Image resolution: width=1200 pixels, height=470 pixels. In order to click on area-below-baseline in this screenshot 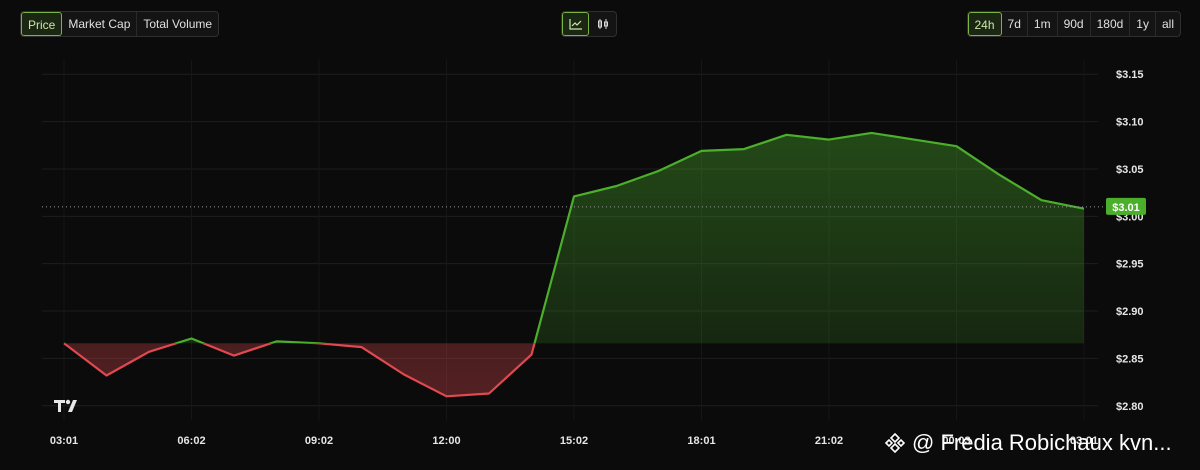, I will do `click(299, 370)`.